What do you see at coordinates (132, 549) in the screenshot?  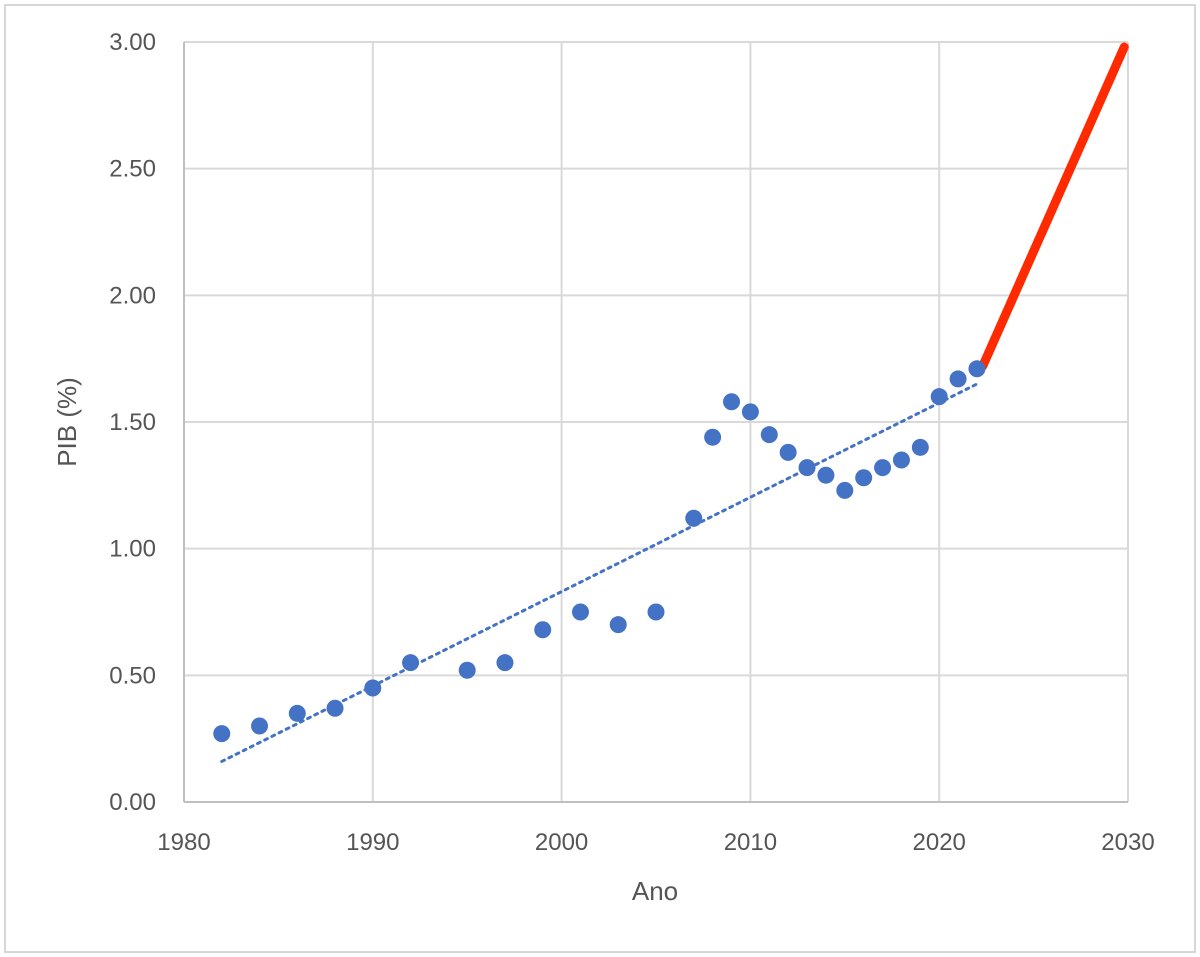 I see `y-tick-label: 1.00` at bounding box center [132, 549].